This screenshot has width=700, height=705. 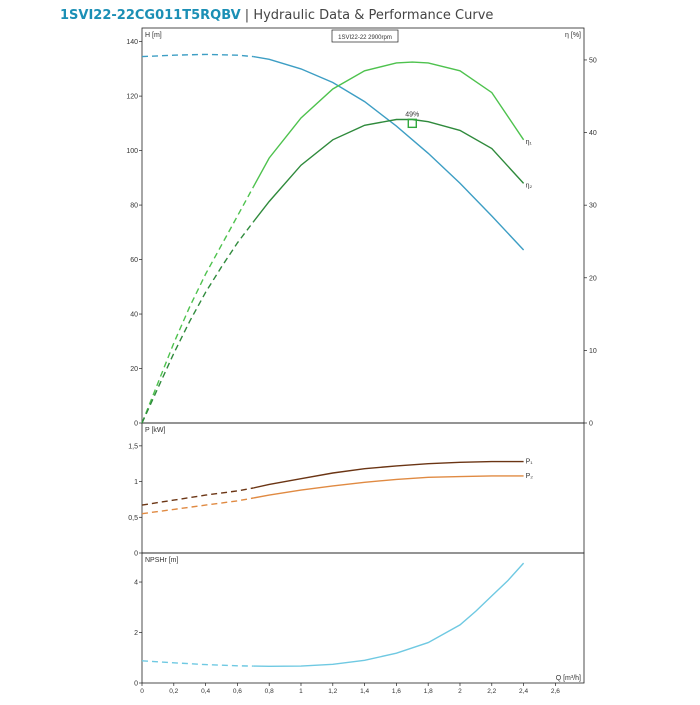 What do you see at coordinates (197, 55) in the screenshot?
I see `head-curve-dashed` at bounding box center [197, 55].